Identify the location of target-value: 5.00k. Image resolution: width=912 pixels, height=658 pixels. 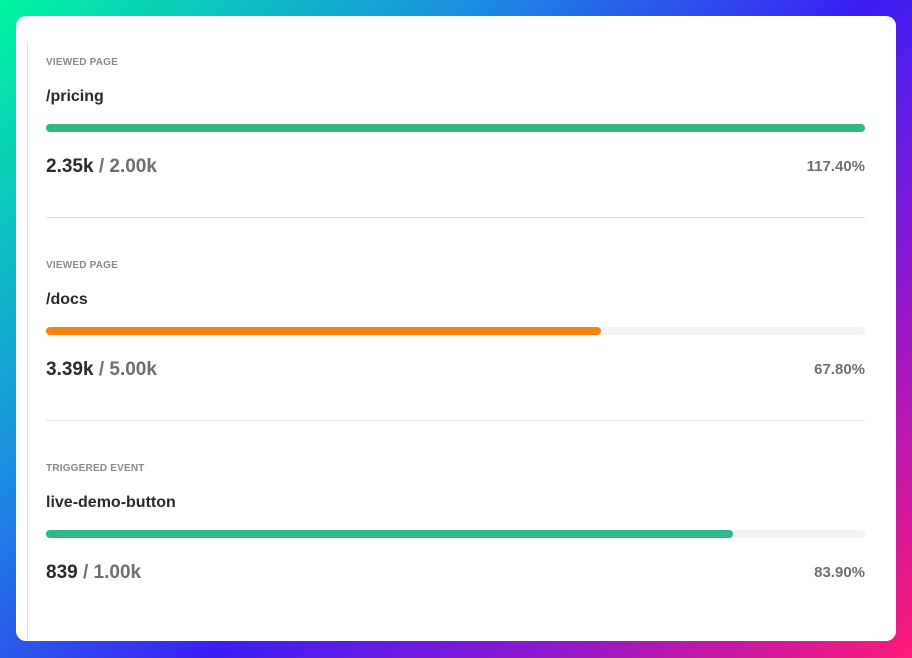
(133, 369).